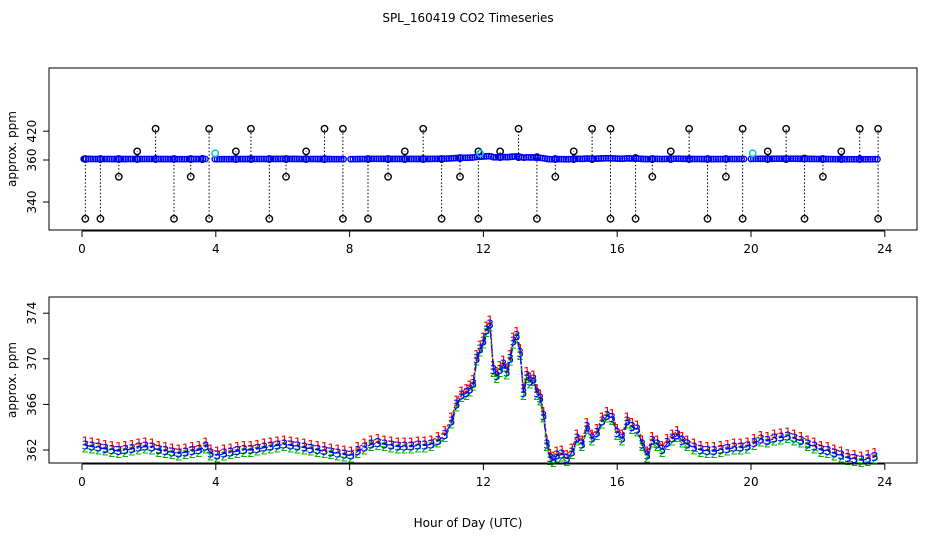 The image size is (936, 540). Describe the element at coordinates (752, 153) in the screenshot. I see `top-flagged-point` at that location.